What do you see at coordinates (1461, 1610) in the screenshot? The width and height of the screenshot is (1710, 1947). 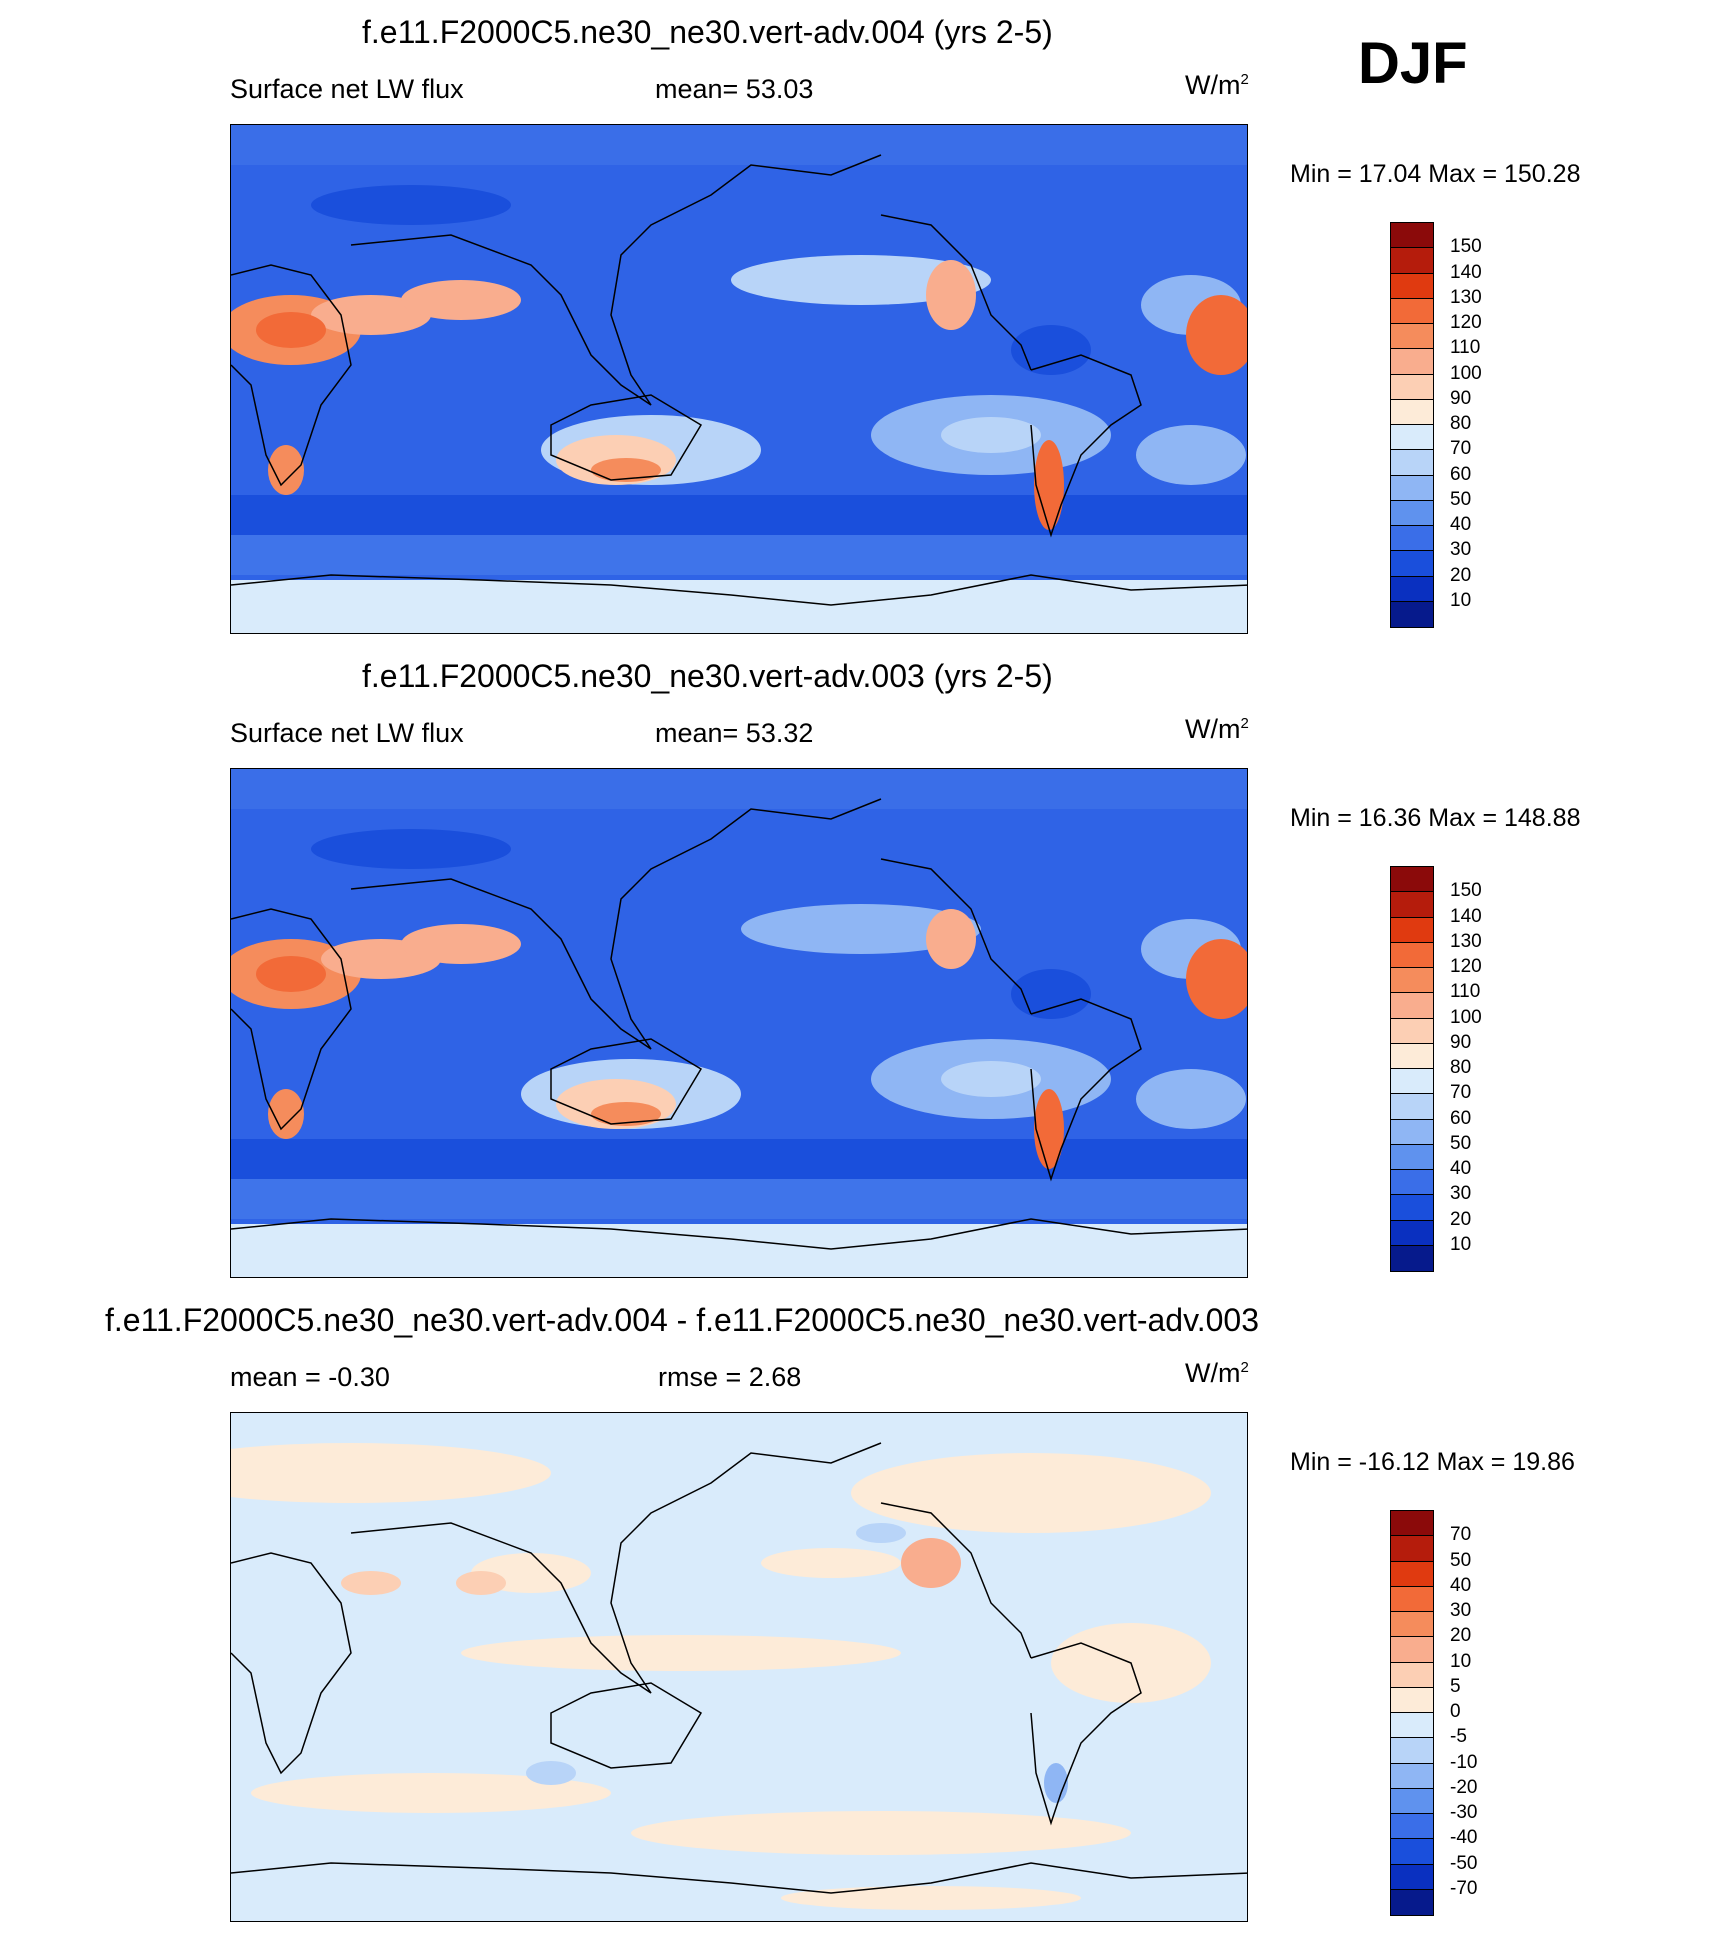 I see `panel-3-colorbar-tick-label: 30` at bounding box center [1461, 1610].